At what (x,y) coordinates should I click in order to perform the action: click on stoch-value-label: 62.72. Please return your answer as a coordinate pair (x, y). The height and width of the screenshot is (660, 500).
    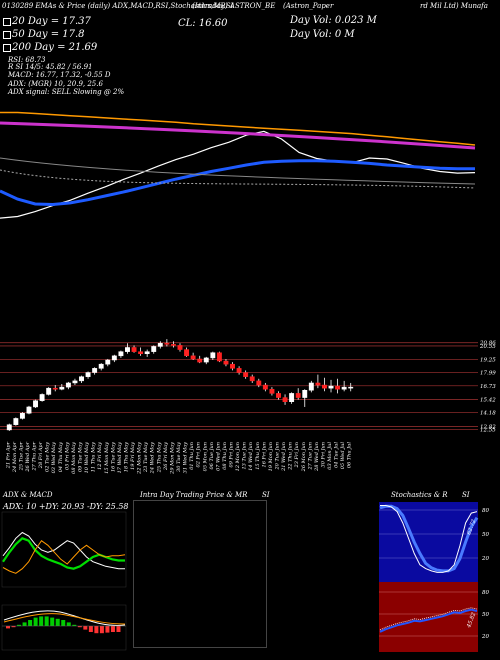
    Looking at the image, I should click on (471, 526).